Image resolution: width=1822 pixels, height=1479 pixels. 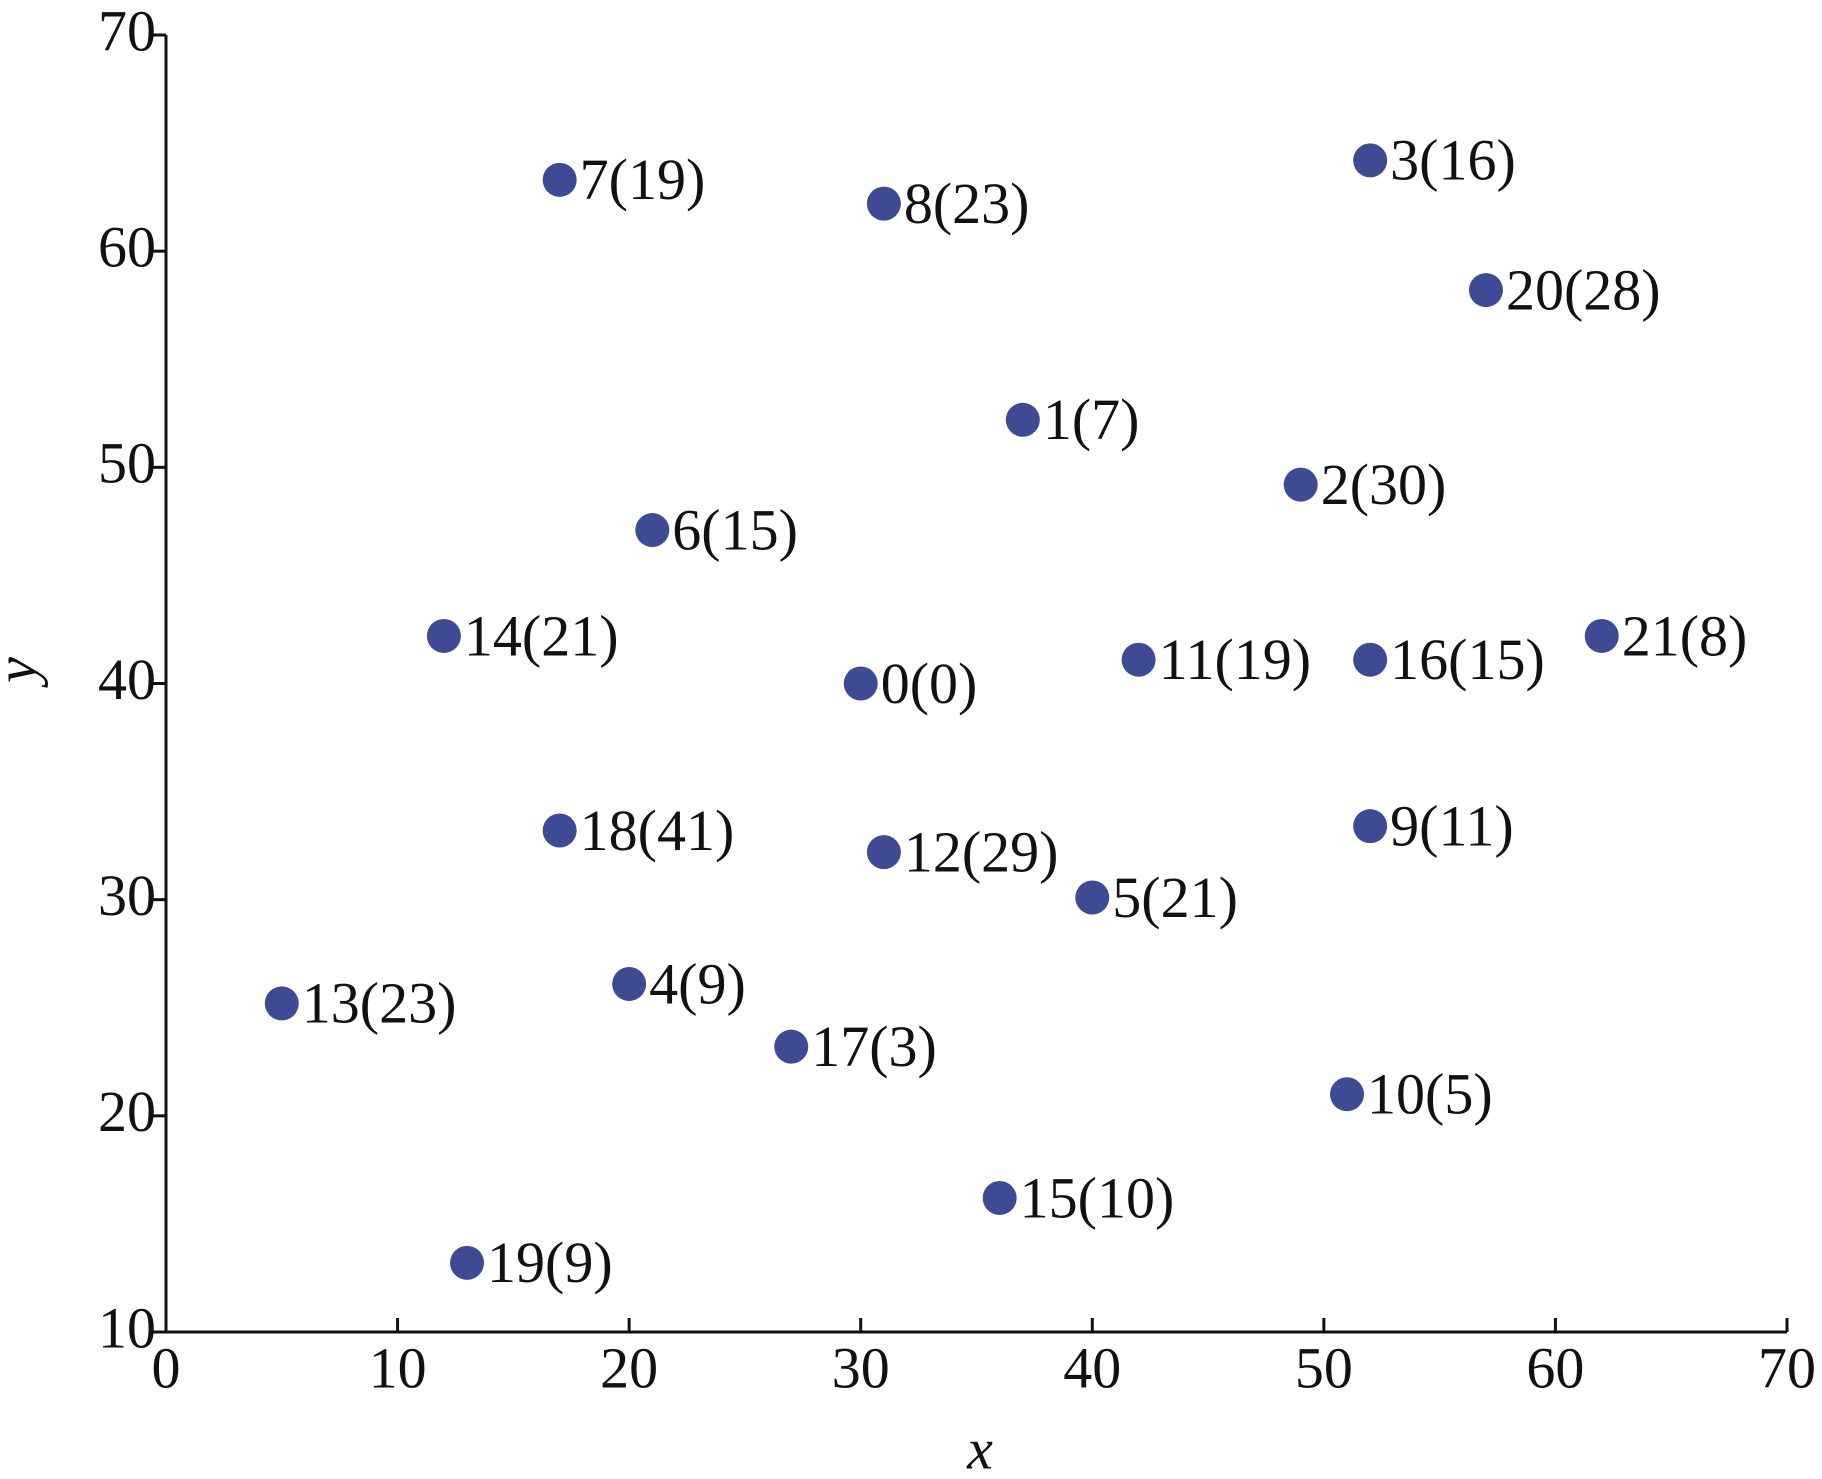 What do you see at coordinates (981, 851) in the screenshot?
I see `point-label: 12(29)` at bounding box center [981, 851].